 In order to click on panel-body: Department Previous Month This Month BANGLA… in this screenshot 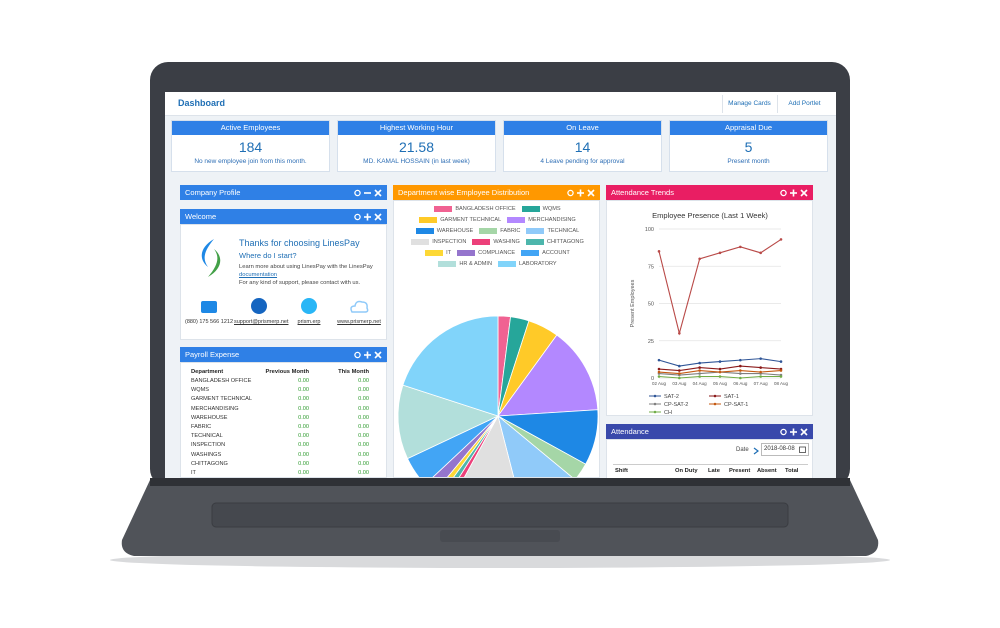, I will do `click(283, 420)`.